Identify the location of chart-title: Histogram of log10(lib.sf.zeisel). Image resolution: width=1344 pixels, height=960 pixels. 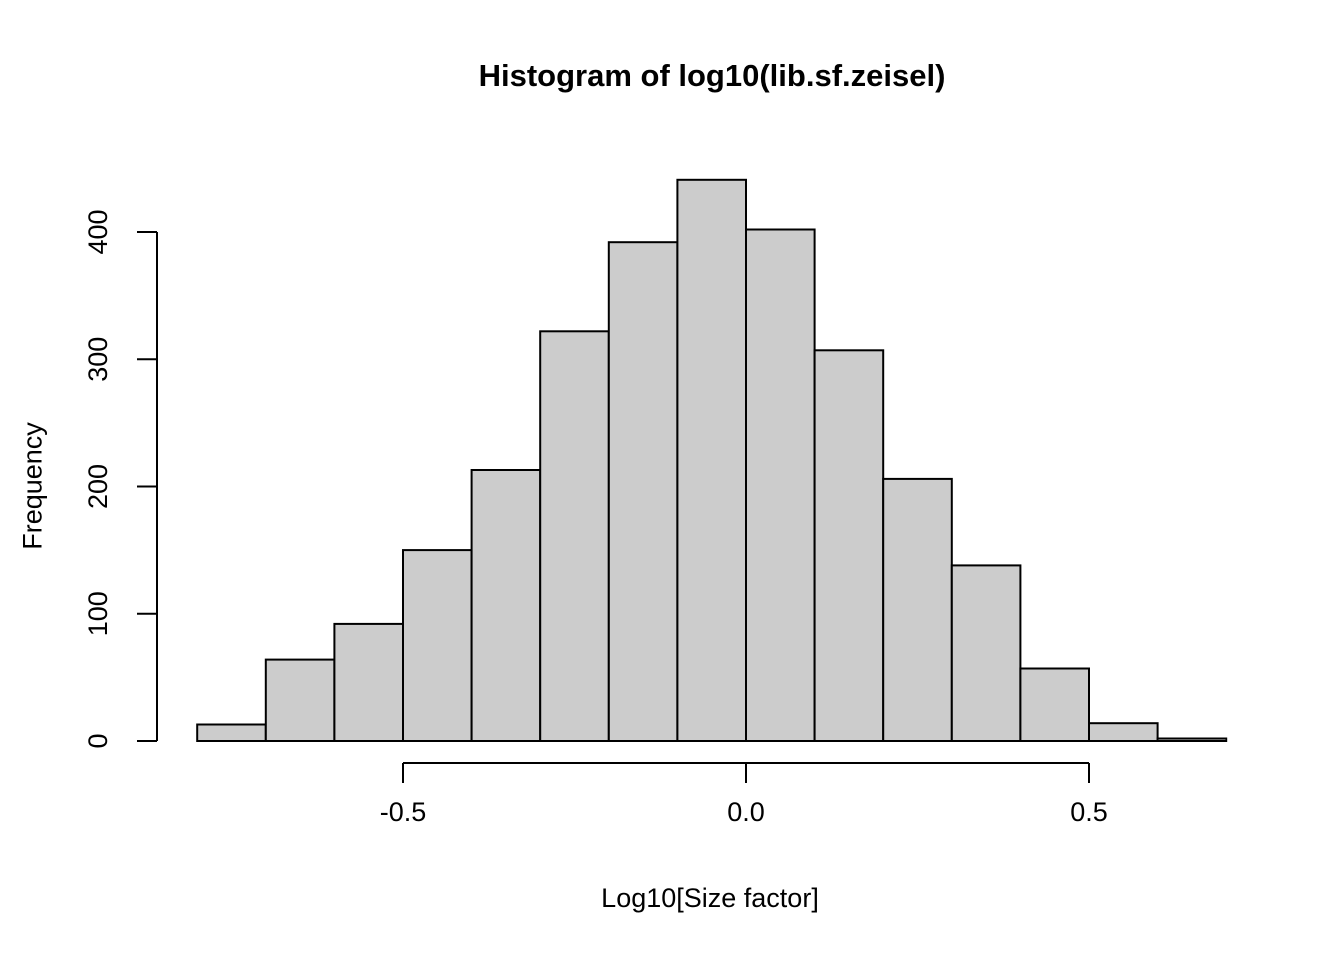
(712, 75).